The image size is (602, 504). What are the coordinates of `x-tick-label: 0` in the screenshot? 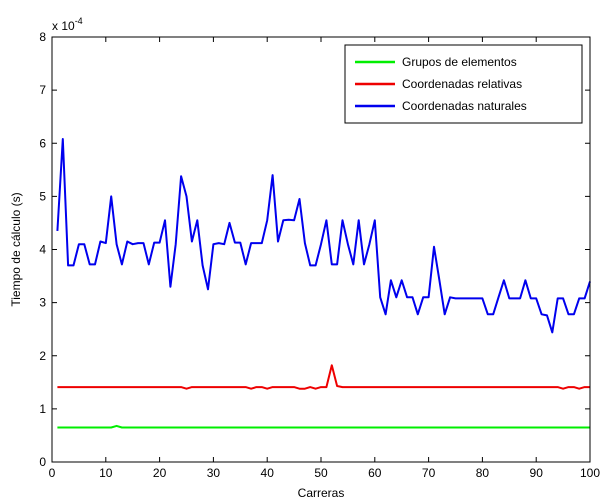 It's located at (52, 473).